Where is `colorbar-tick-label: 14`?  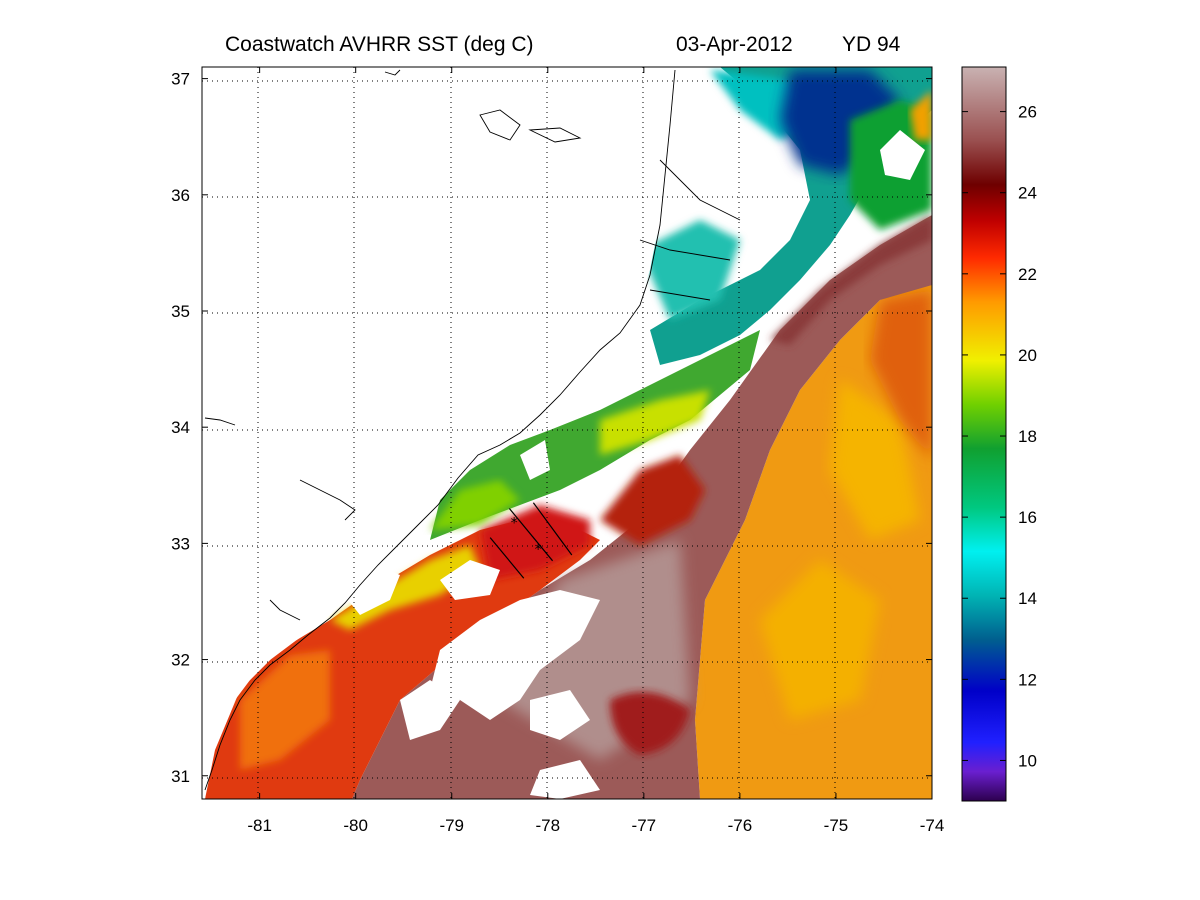
colorbar-tick-label: 14 is located at coordinates (1027, 598).